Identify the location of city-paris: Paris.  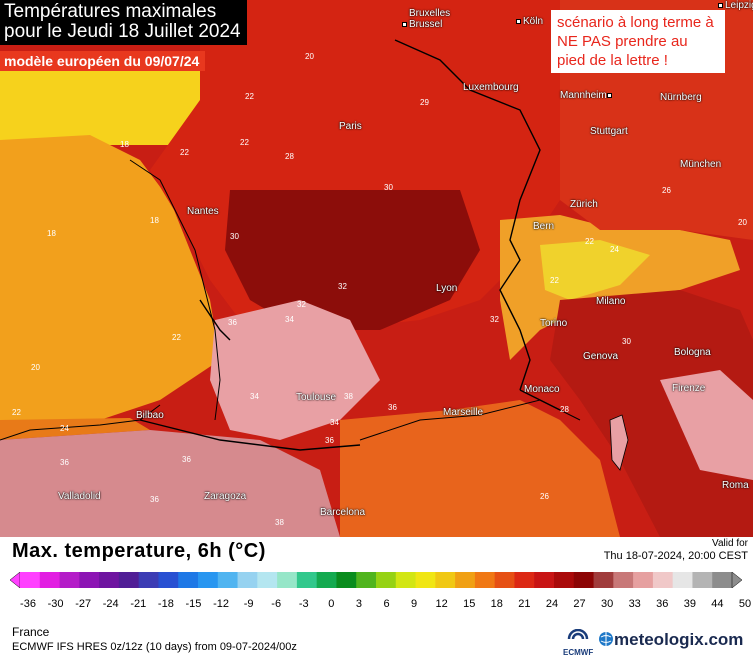
(350, 126).